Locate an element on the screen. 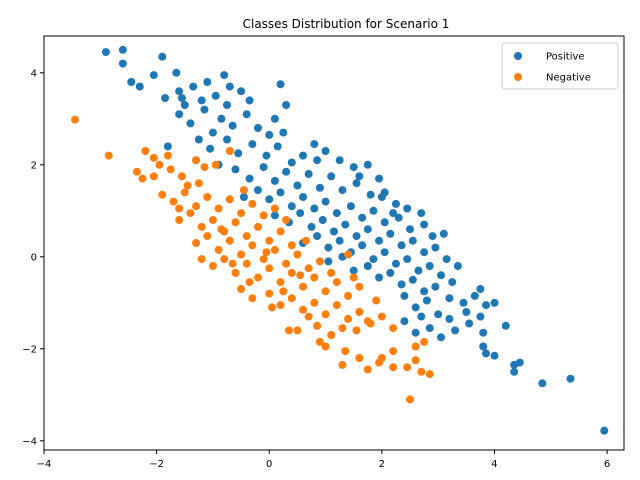 Image resolution: width=640 pixels, height=480 pixels. y-tick-label: 4 is located at coordinates (34, 73).